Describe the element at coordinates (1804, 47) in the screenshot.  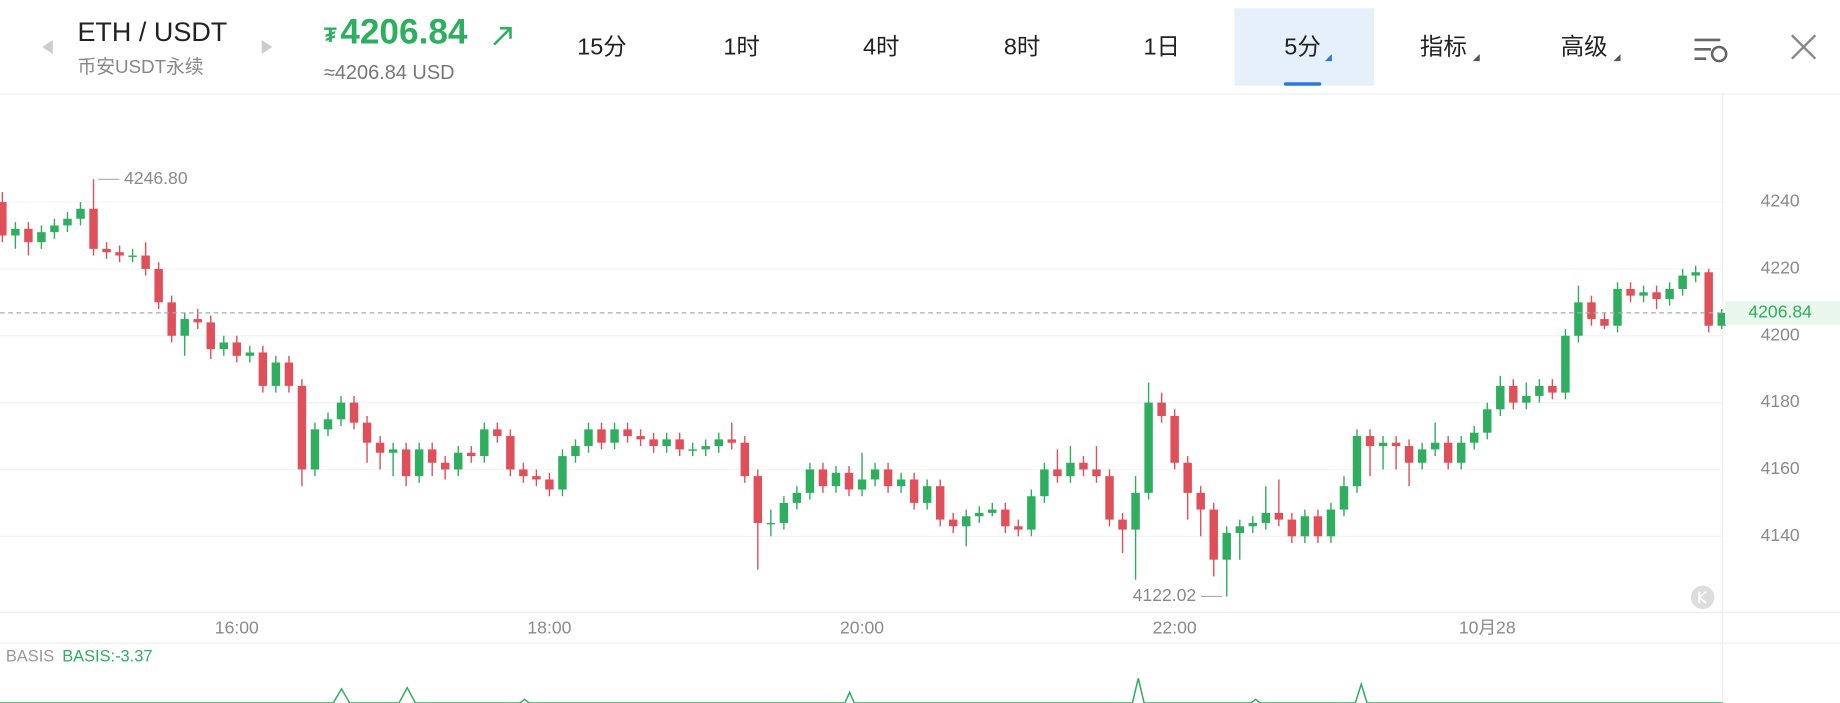
I see `close-button` at that location.